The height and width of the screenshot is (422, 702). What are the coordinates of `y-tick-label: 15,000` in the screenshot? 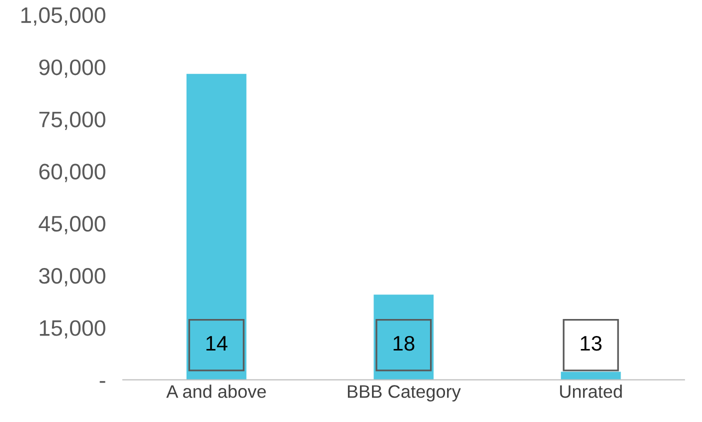 It's located at (73, 329).